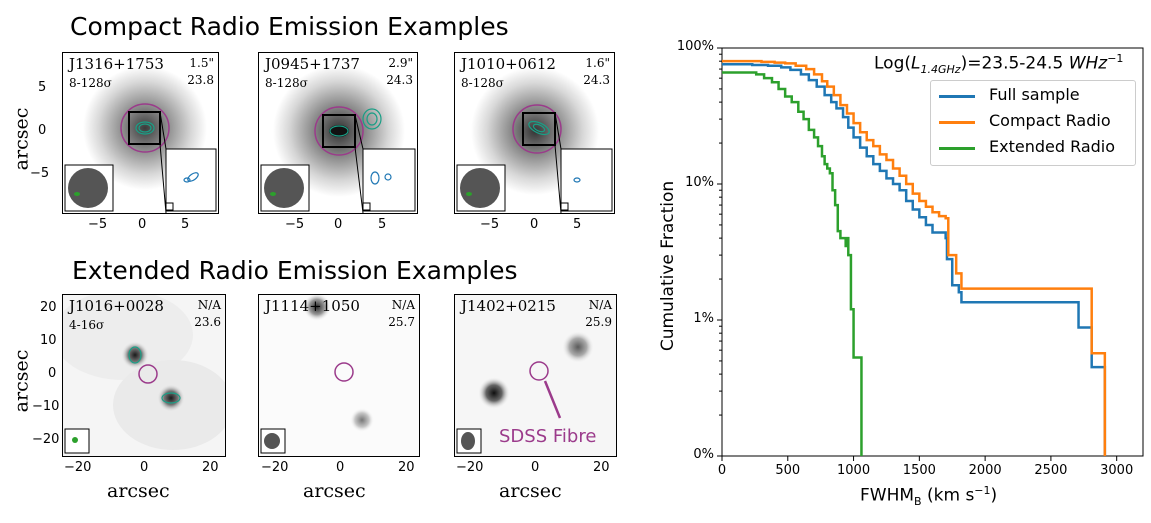 The image size is (1151, 523). What do you see at coordinates (508, 306) in the screenshot?
I see `ext-panel-3-source-name: J1402+0215` at bounding box center [508, 306].